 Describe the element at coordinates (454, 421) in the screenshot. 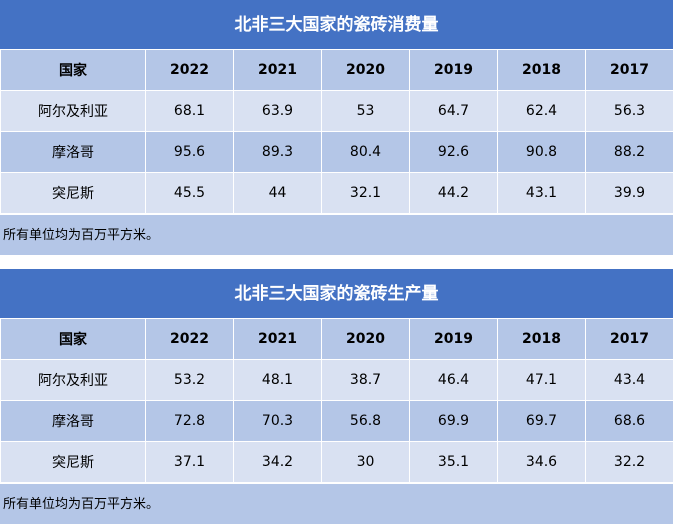

I see `value-cell: 69.9` at that location.